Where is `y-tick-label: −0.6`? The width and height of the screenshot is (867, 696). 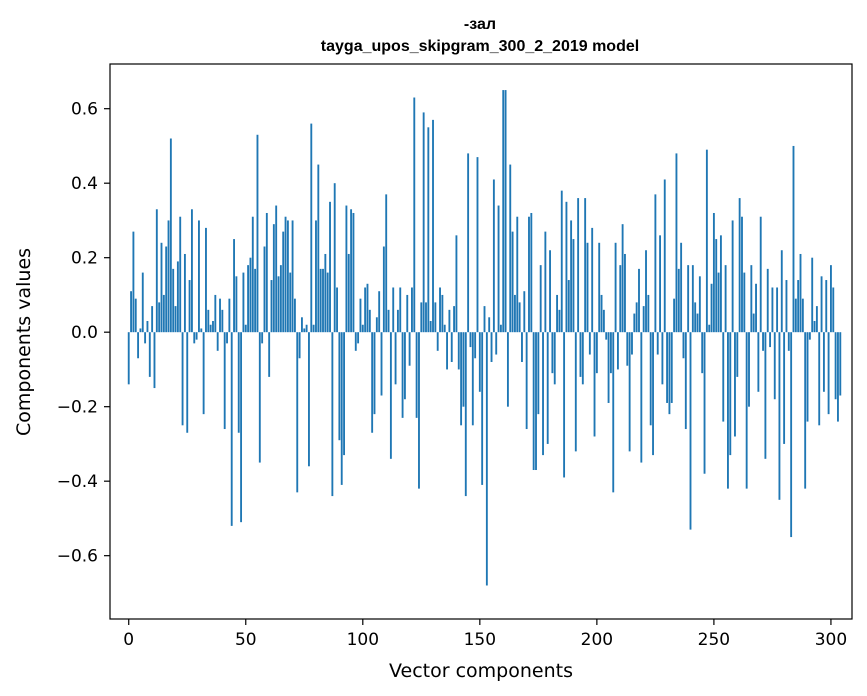
y-tick-label: −0.6 is located at coordinates (77, 557).